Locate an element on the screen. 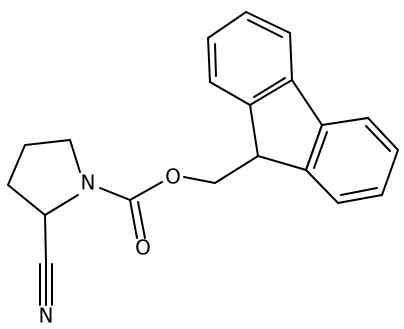 This screenshot has height=329, width=404. pyrrolidine is located at coordinates (43, 177).